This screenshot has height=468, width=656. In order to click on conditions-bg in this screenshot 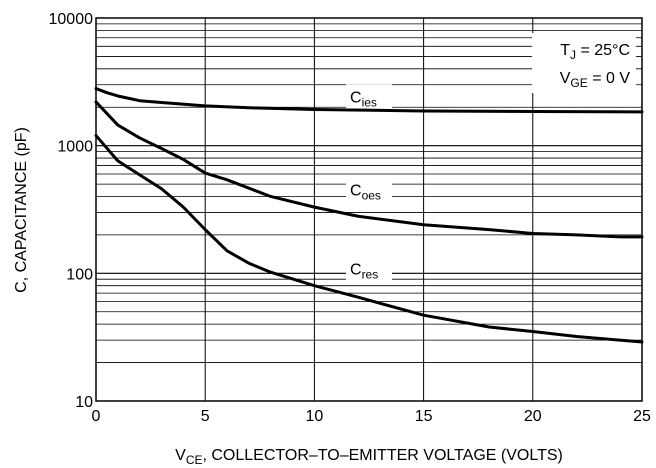, I will do `click(584, 63)`.